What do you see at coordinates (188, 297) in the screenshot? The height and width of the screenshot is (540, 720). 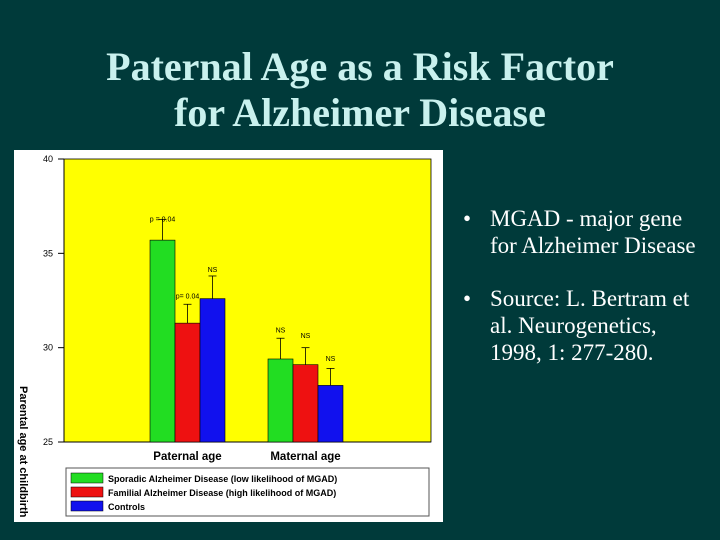 I see `significance-annotation: p= 0.04` at bounding box center [188, 297].